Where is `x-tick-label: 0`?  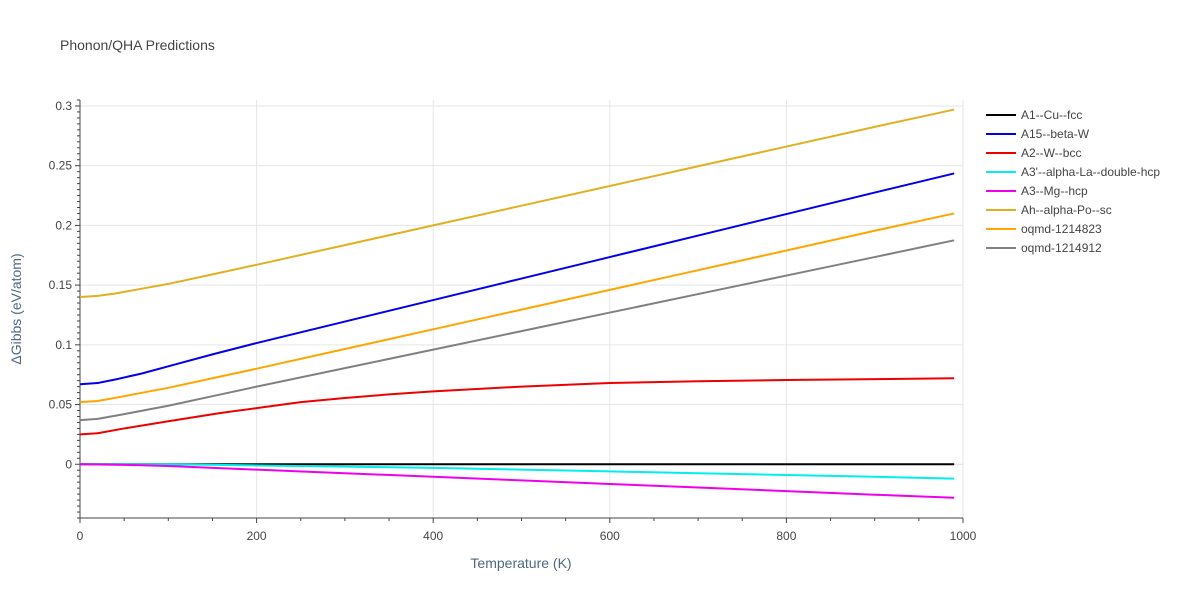
x-tick-label: 0 is located at coordinates (80, 536).